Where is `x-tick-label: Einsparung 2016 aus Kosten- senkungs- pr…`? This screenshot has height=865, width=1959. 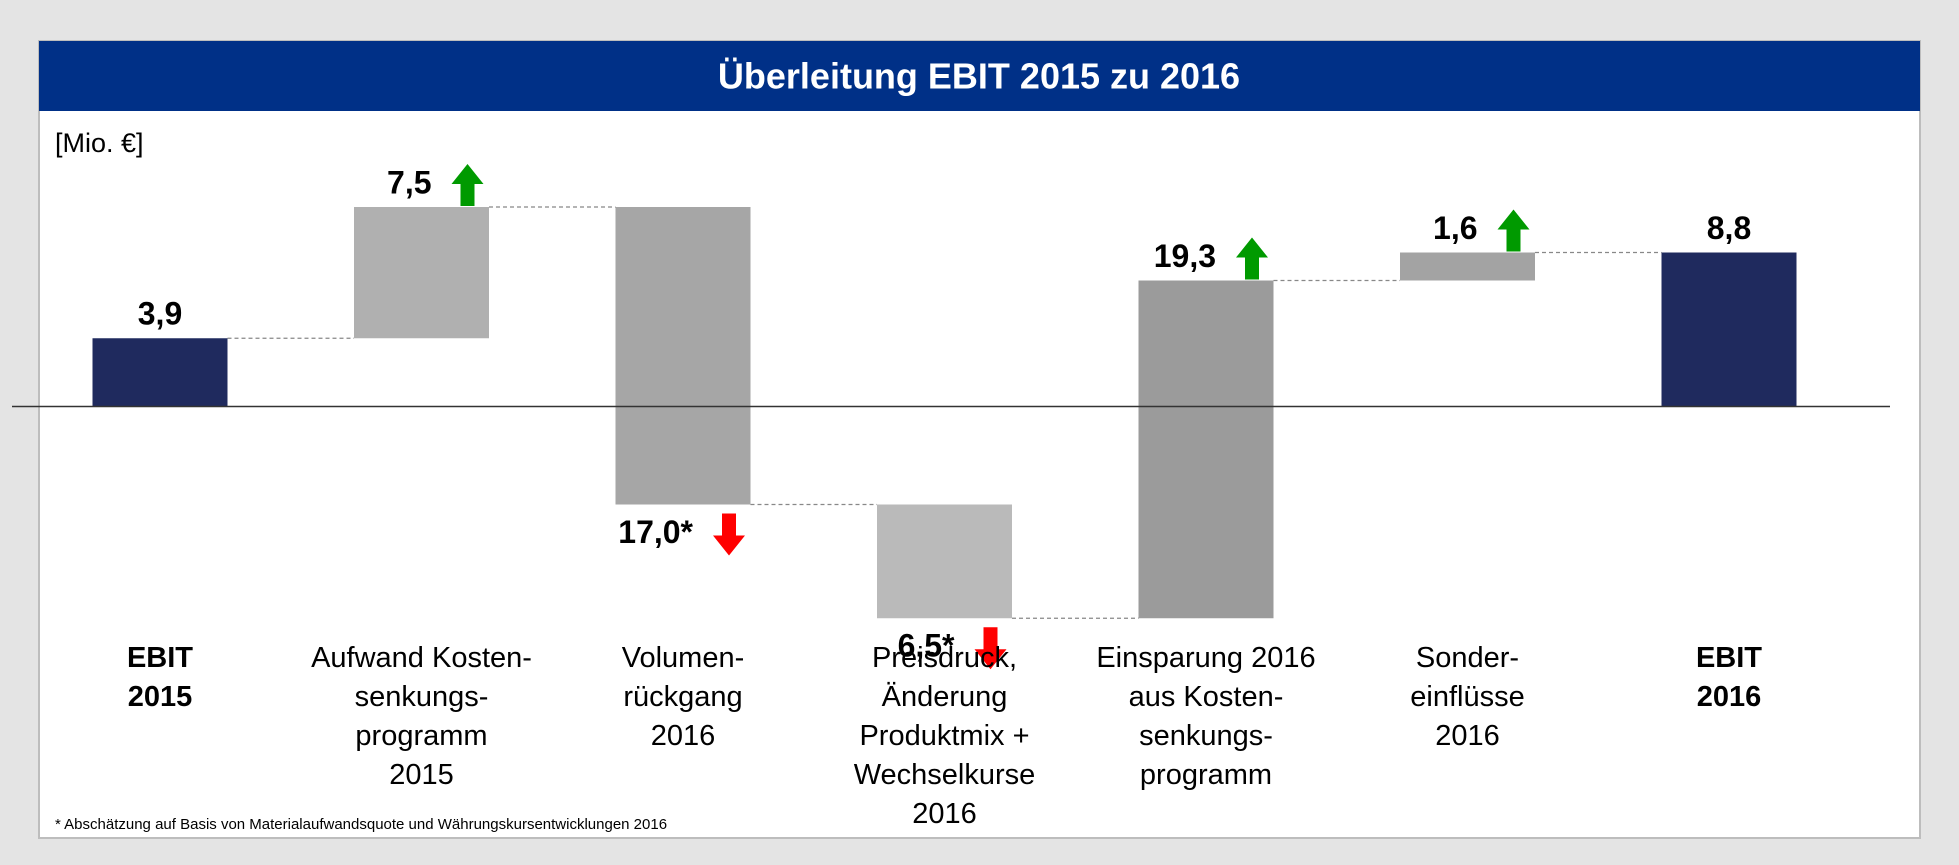
x-tick-label: Einsparung 2016 aus Kosten- senkungs- pr… is located at coordinates (1206, 716).